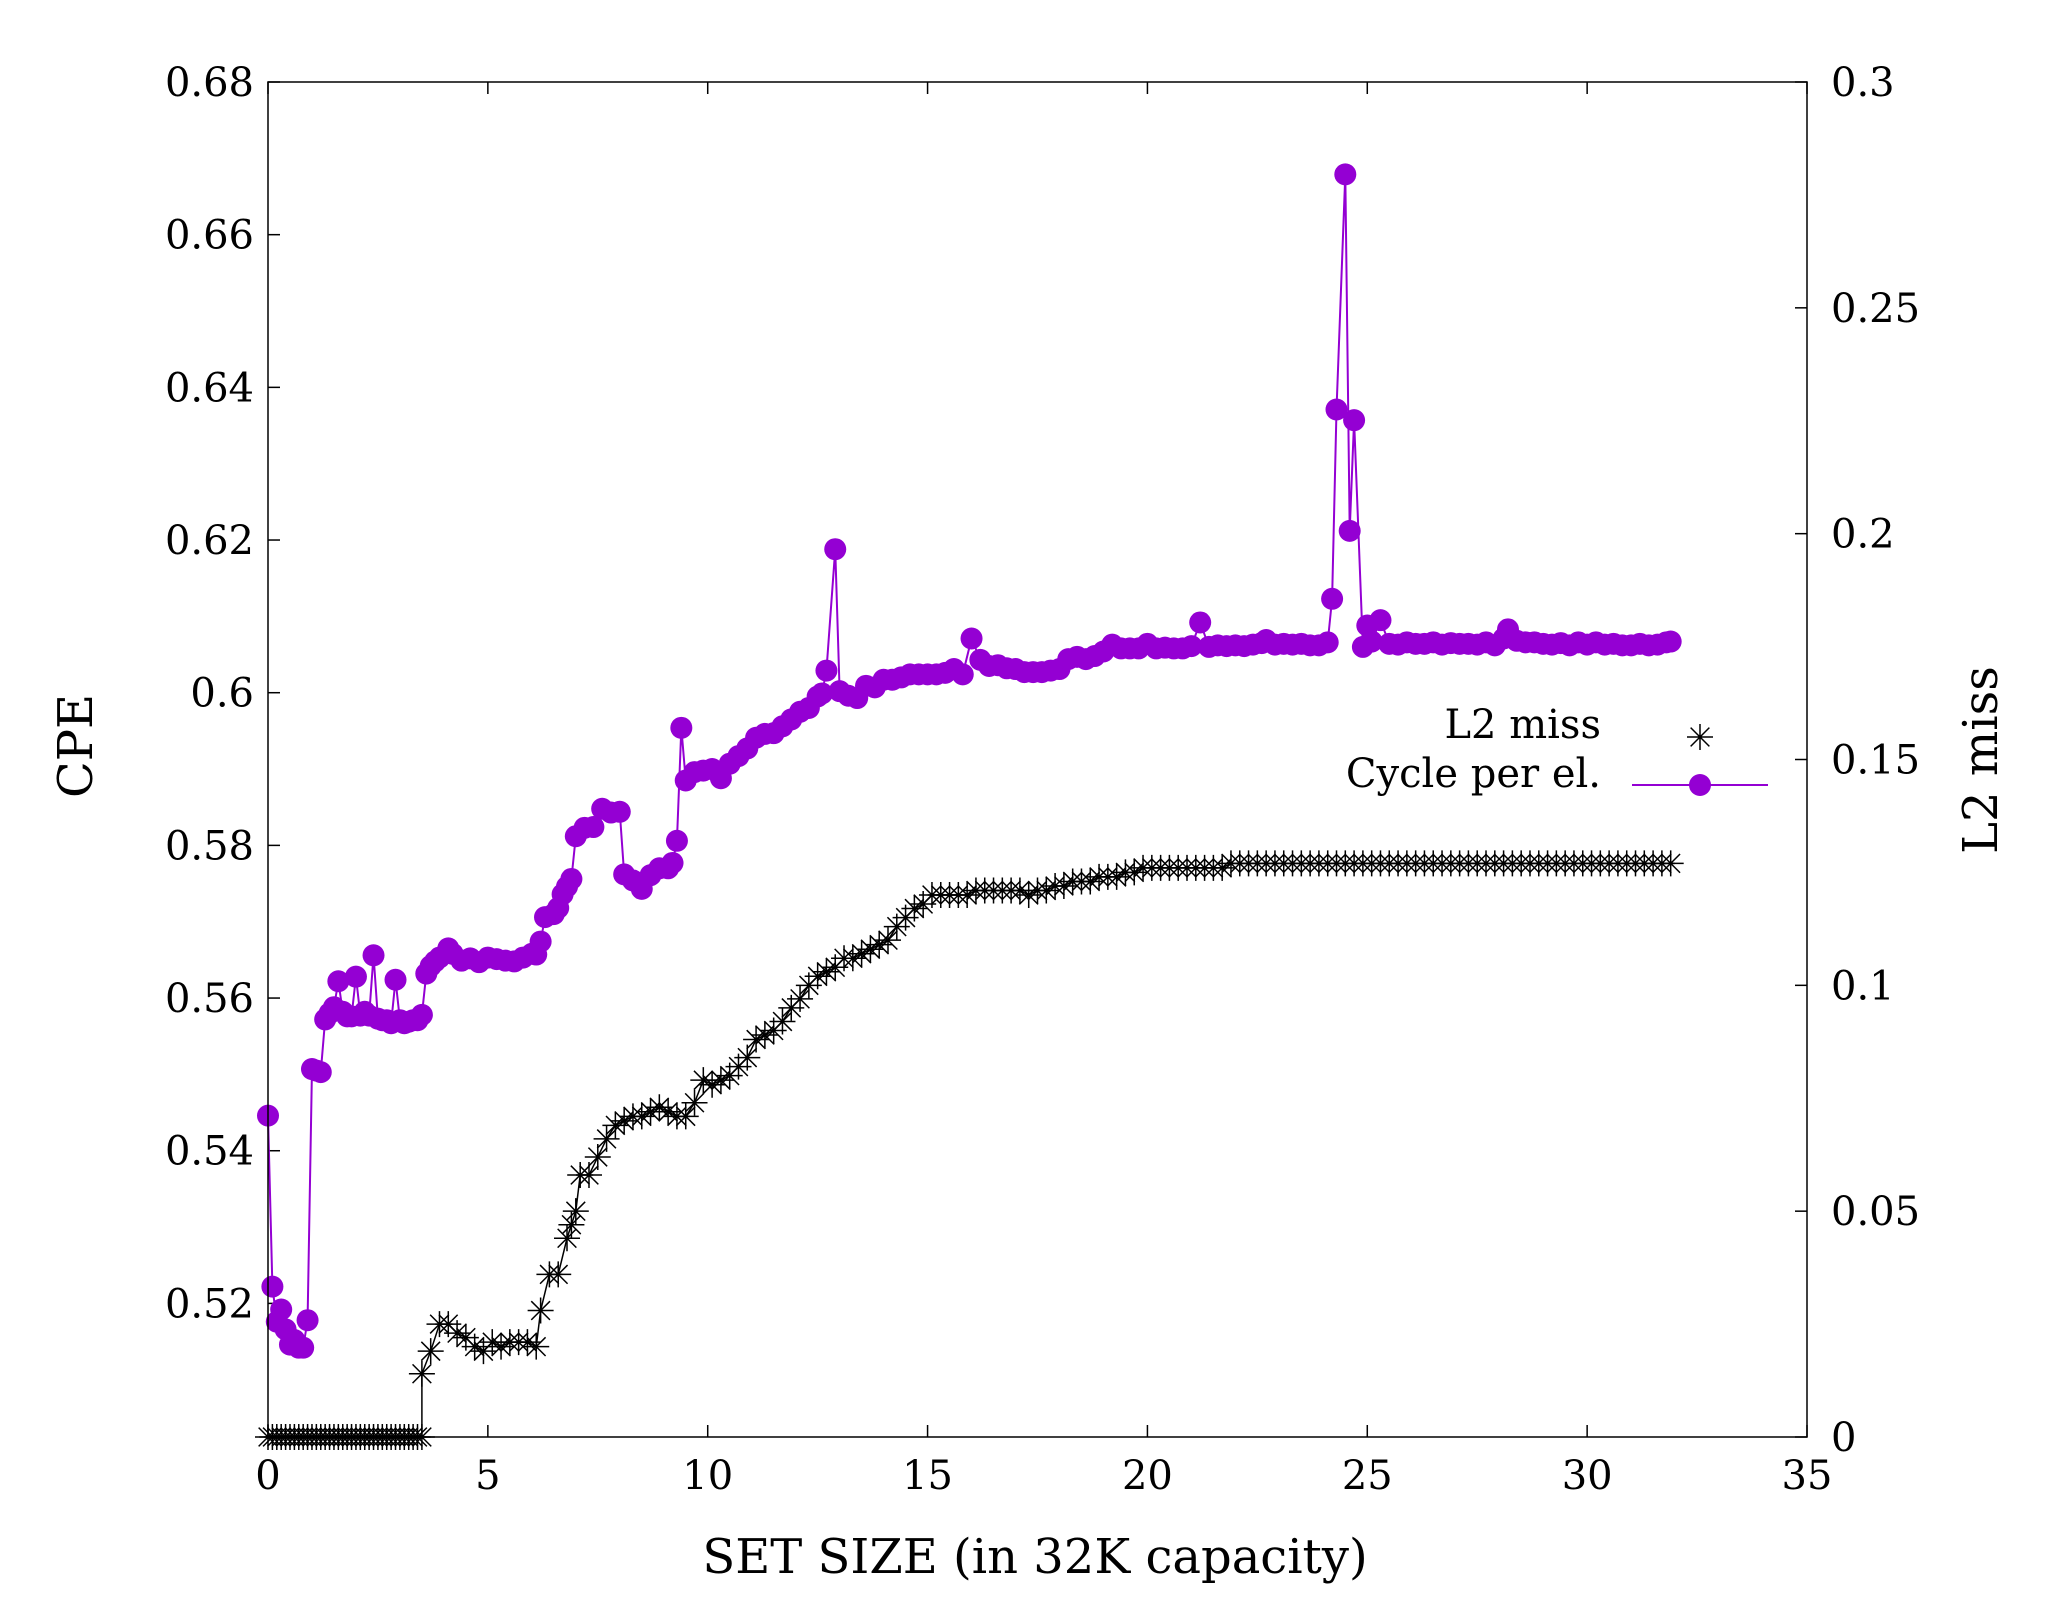 This screenshot has width=2048, height=1600. I want to click on x-tick-label: 0, so click(267, 1476).